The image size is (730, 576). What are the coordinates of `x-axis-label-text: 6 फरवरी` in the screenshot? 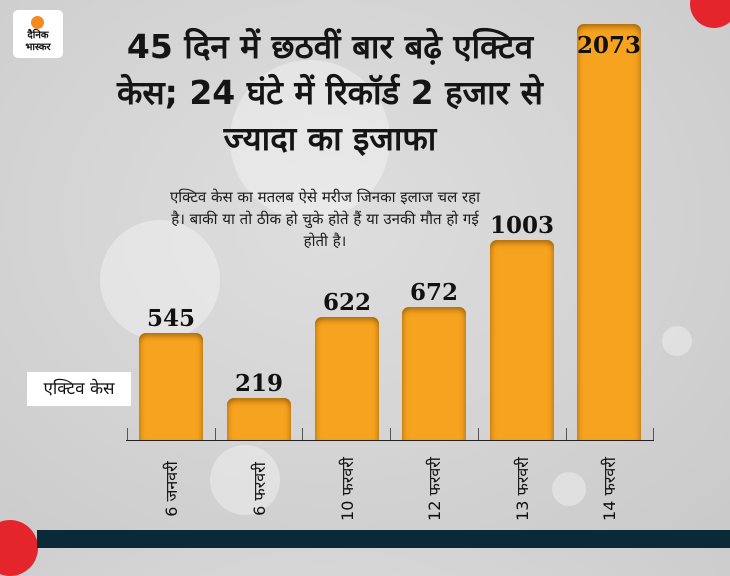 It's located at (259, 489).